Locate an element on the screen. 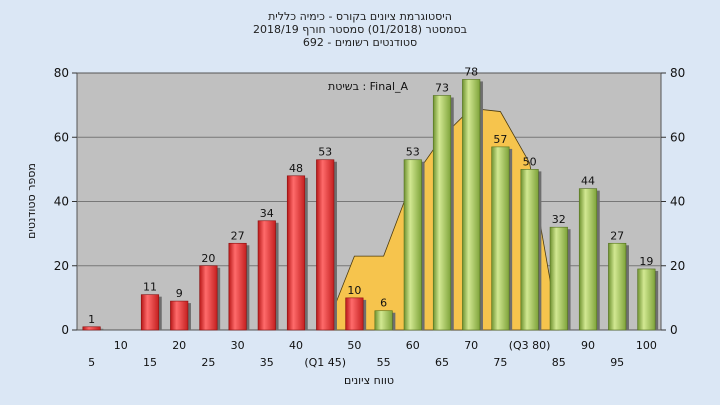 The width and height of the screenshot is (720, 405). title-line-1: היסטוגרמת ציונים בקורס - כימיה כללית is located at coordinates (360, 16).